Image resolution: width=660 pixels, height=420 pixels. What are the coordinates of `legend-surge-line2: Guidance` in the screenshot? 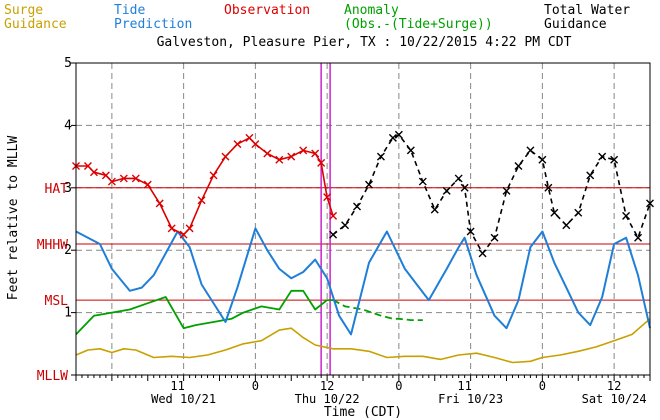 It's located at (35, 24).